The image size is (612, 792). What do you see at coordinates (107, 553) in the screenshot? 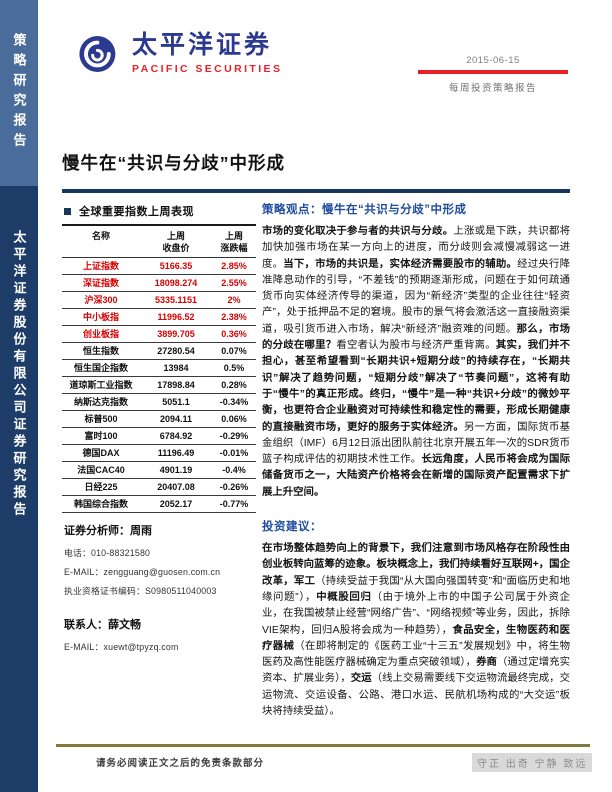
I see `analyst-phone: 电话：010-88321580` at bounding box center [107, 553].